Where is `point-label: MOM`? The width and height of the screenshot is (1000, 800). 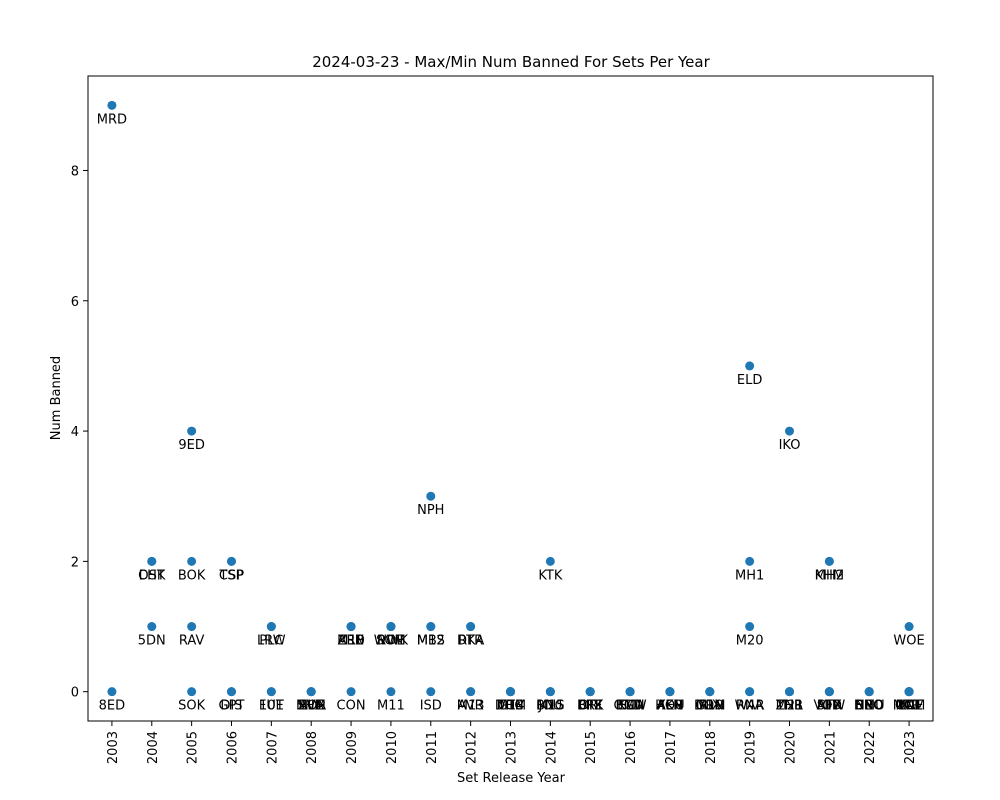 point-label: MOM is located at coordinates (909, 706).